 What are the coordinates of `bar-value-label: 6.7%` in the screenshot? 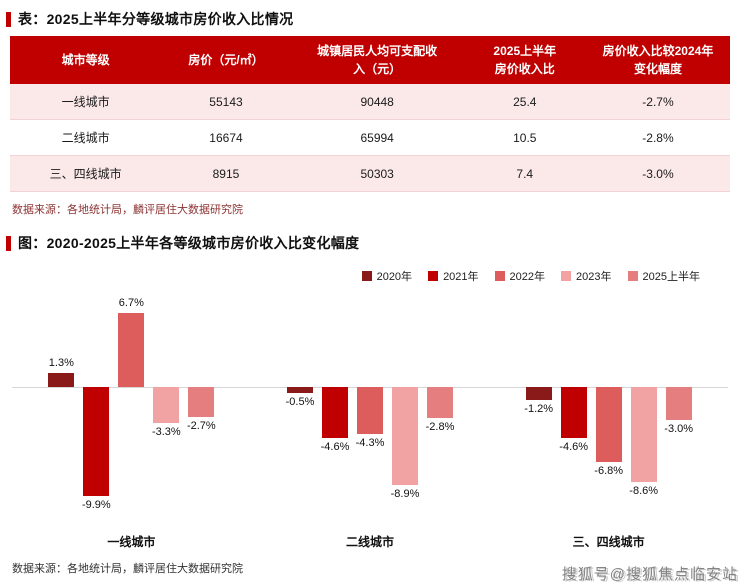 It's located at (131, 303).